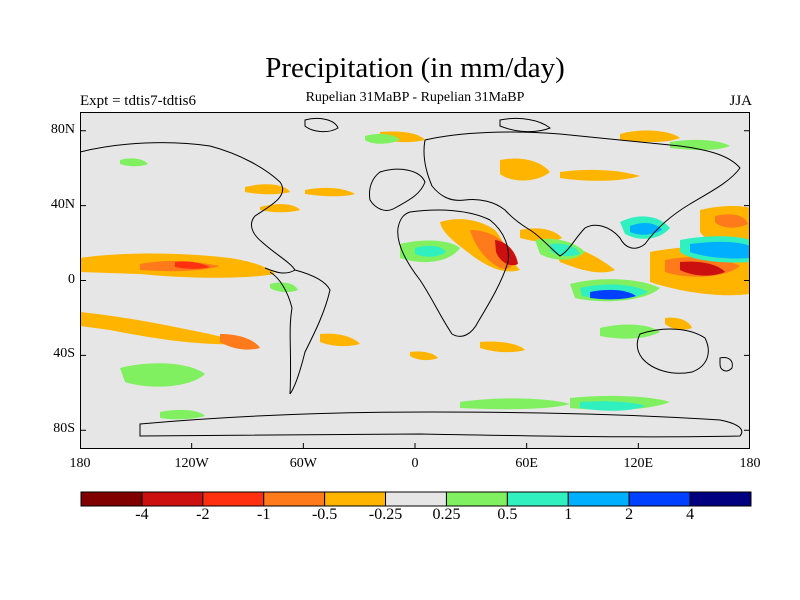 The image size is (800, 600). Describe the element at coordinates (191, 463) in the screenshot. I see `x-tick-label: 120W` at that location.